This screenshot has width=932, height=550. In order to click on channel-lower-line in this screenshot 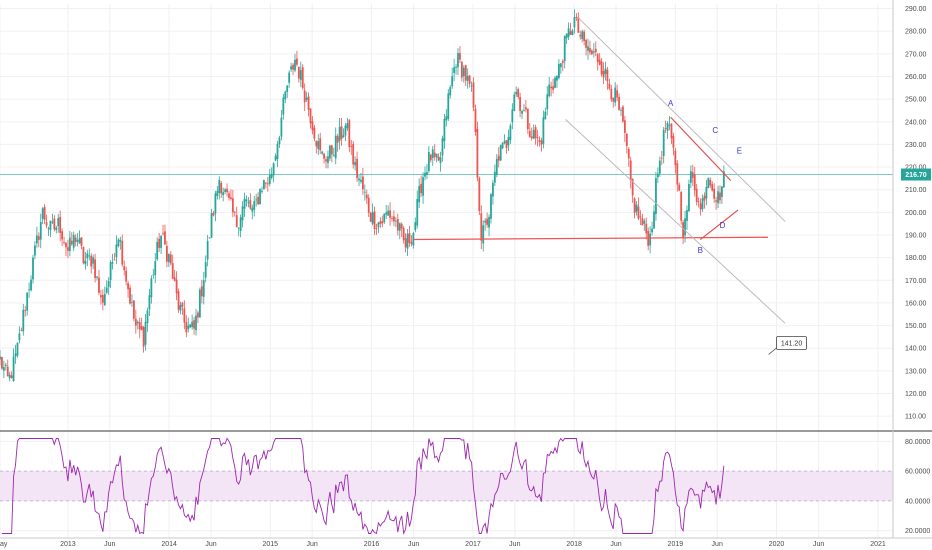, I will do `click(675, 221)`.